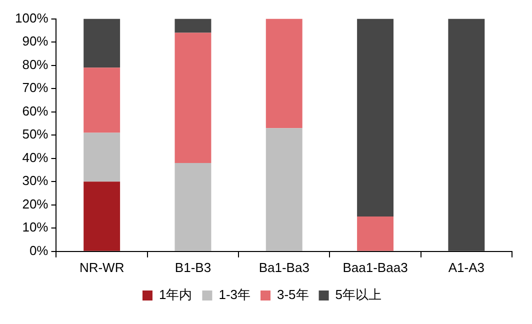  What do you see at coordinates (35, 134) in the screenshot?
I see `y-tick-label: 50%` at bounding box center [35, 134].